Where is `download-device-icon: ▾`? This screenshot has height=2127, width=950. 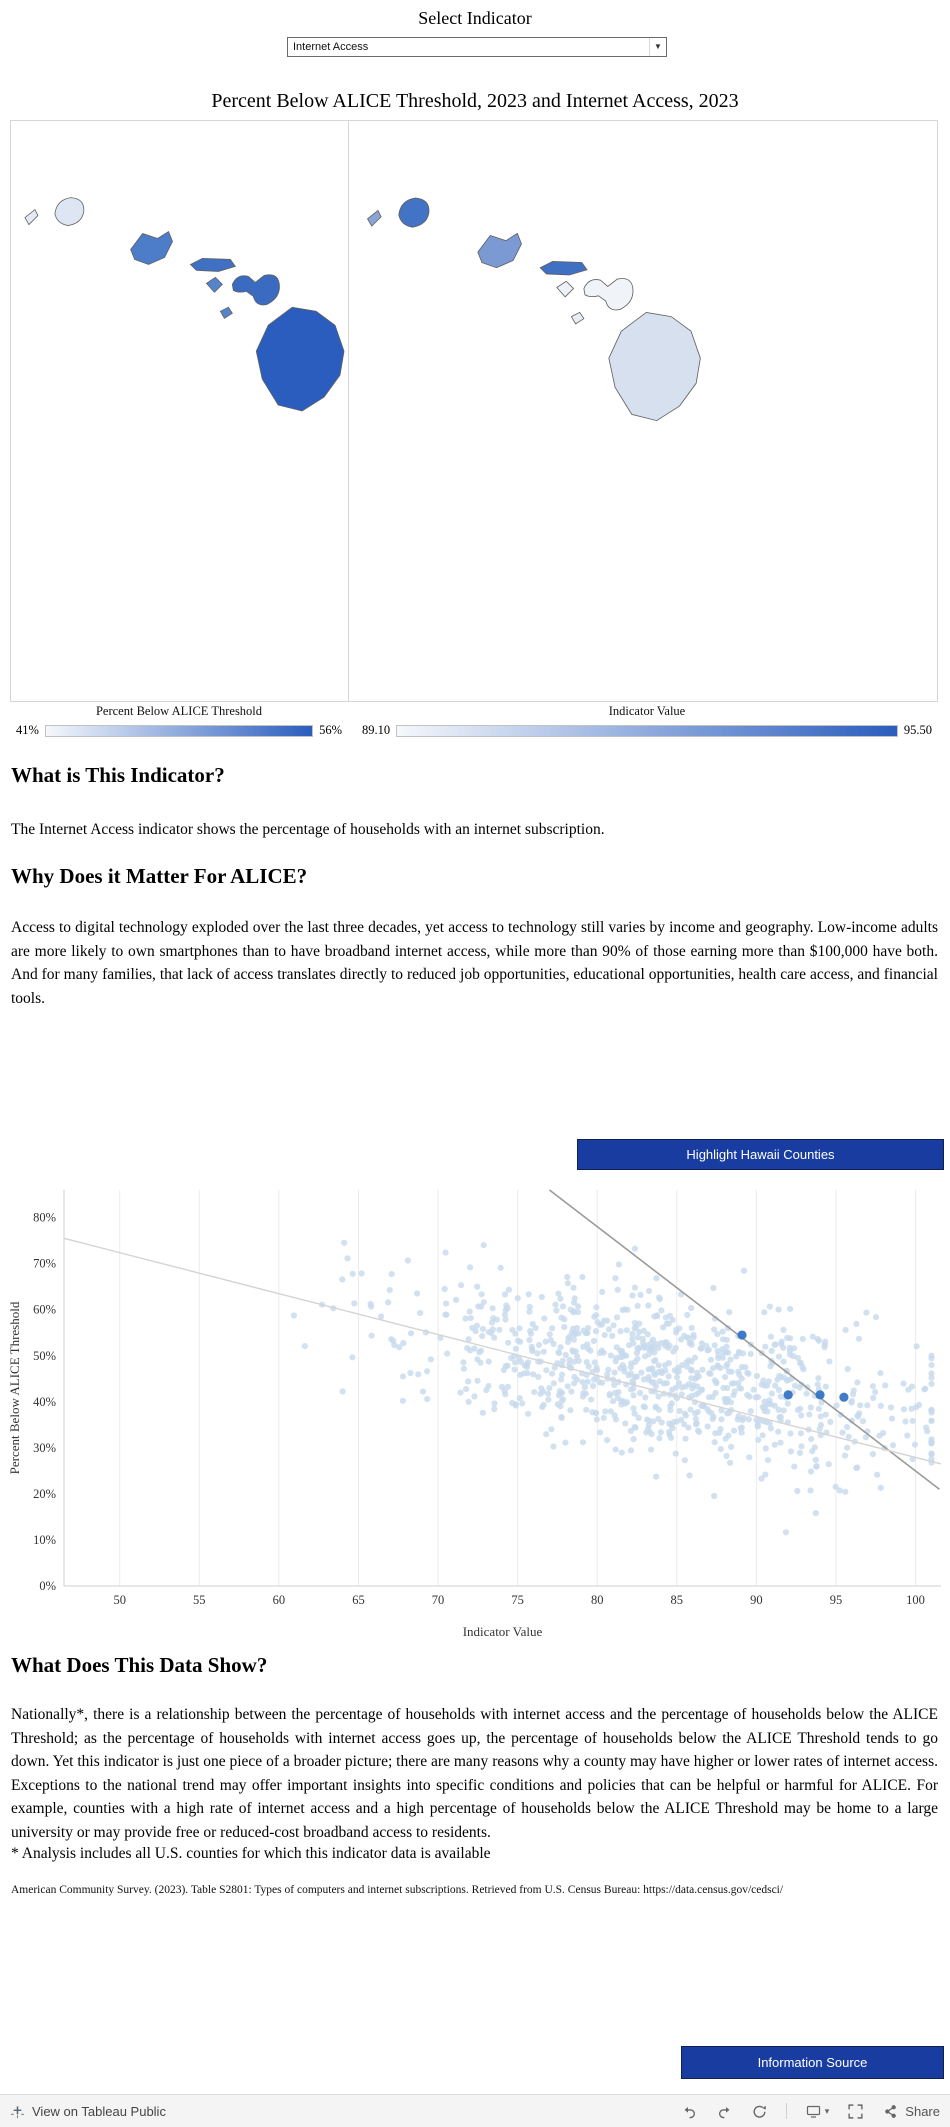 download-device-icon: ▾ is located at coordinates (817, 2111).